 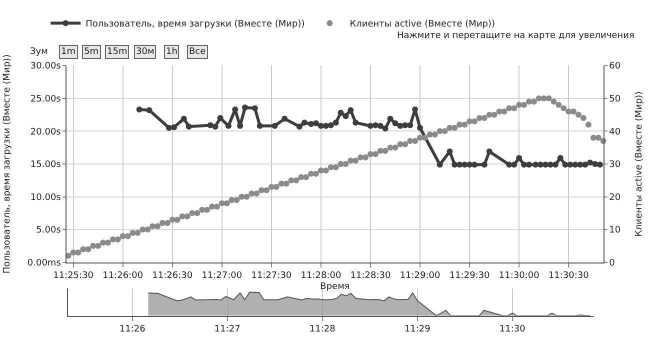 I want to click on text: Все, so click(x=197, y=52).